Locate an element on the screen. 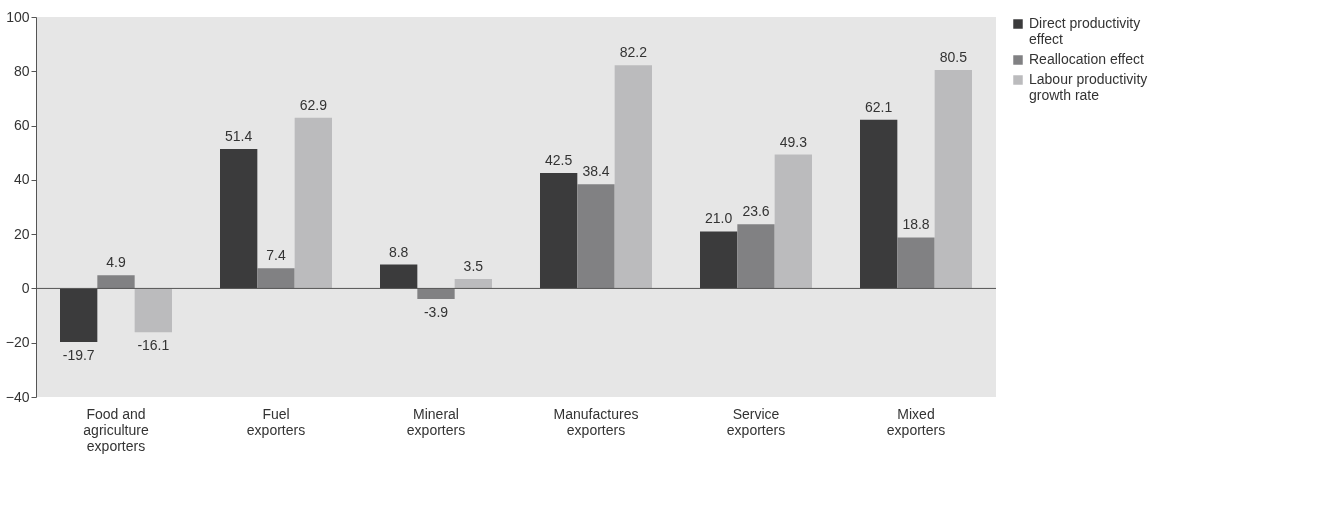  y-tick-label: −40 is located at coordinates (17, 396).